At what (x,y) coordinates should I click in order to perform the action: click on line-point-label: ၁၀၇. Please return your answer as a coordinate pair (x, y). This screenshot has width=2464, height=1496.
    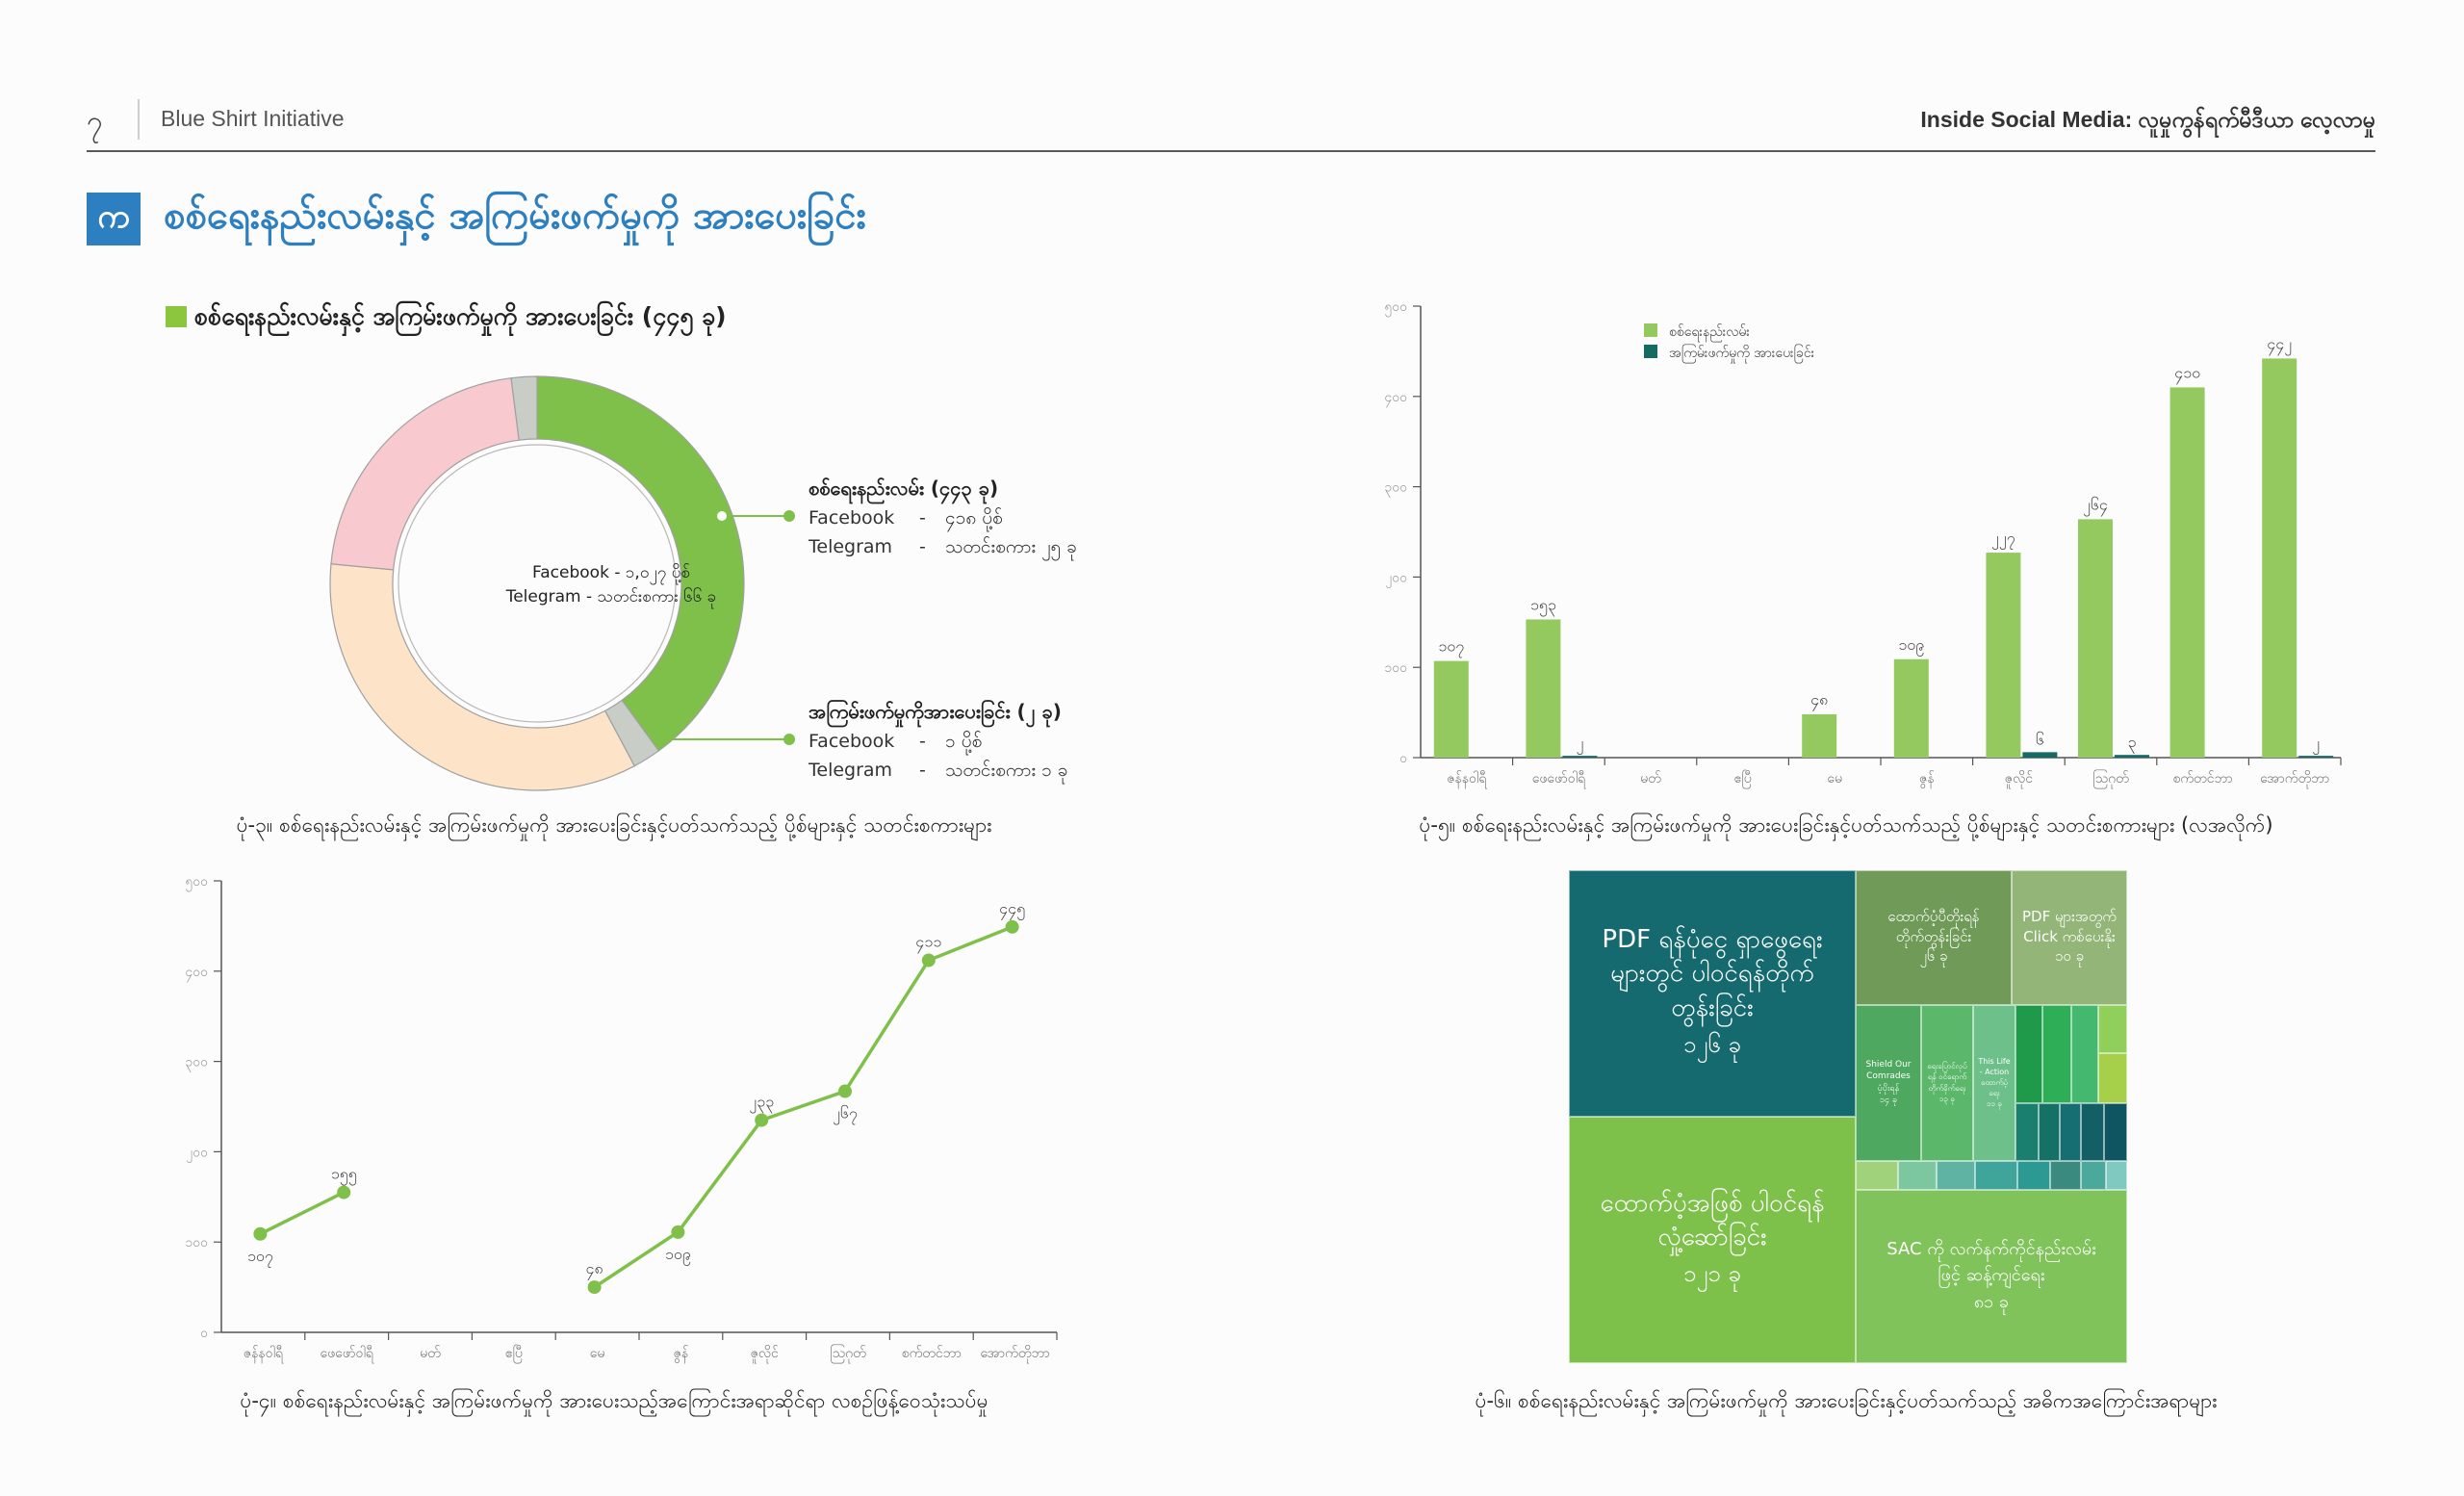
    Looking at the image, I should click on (260, 1257).